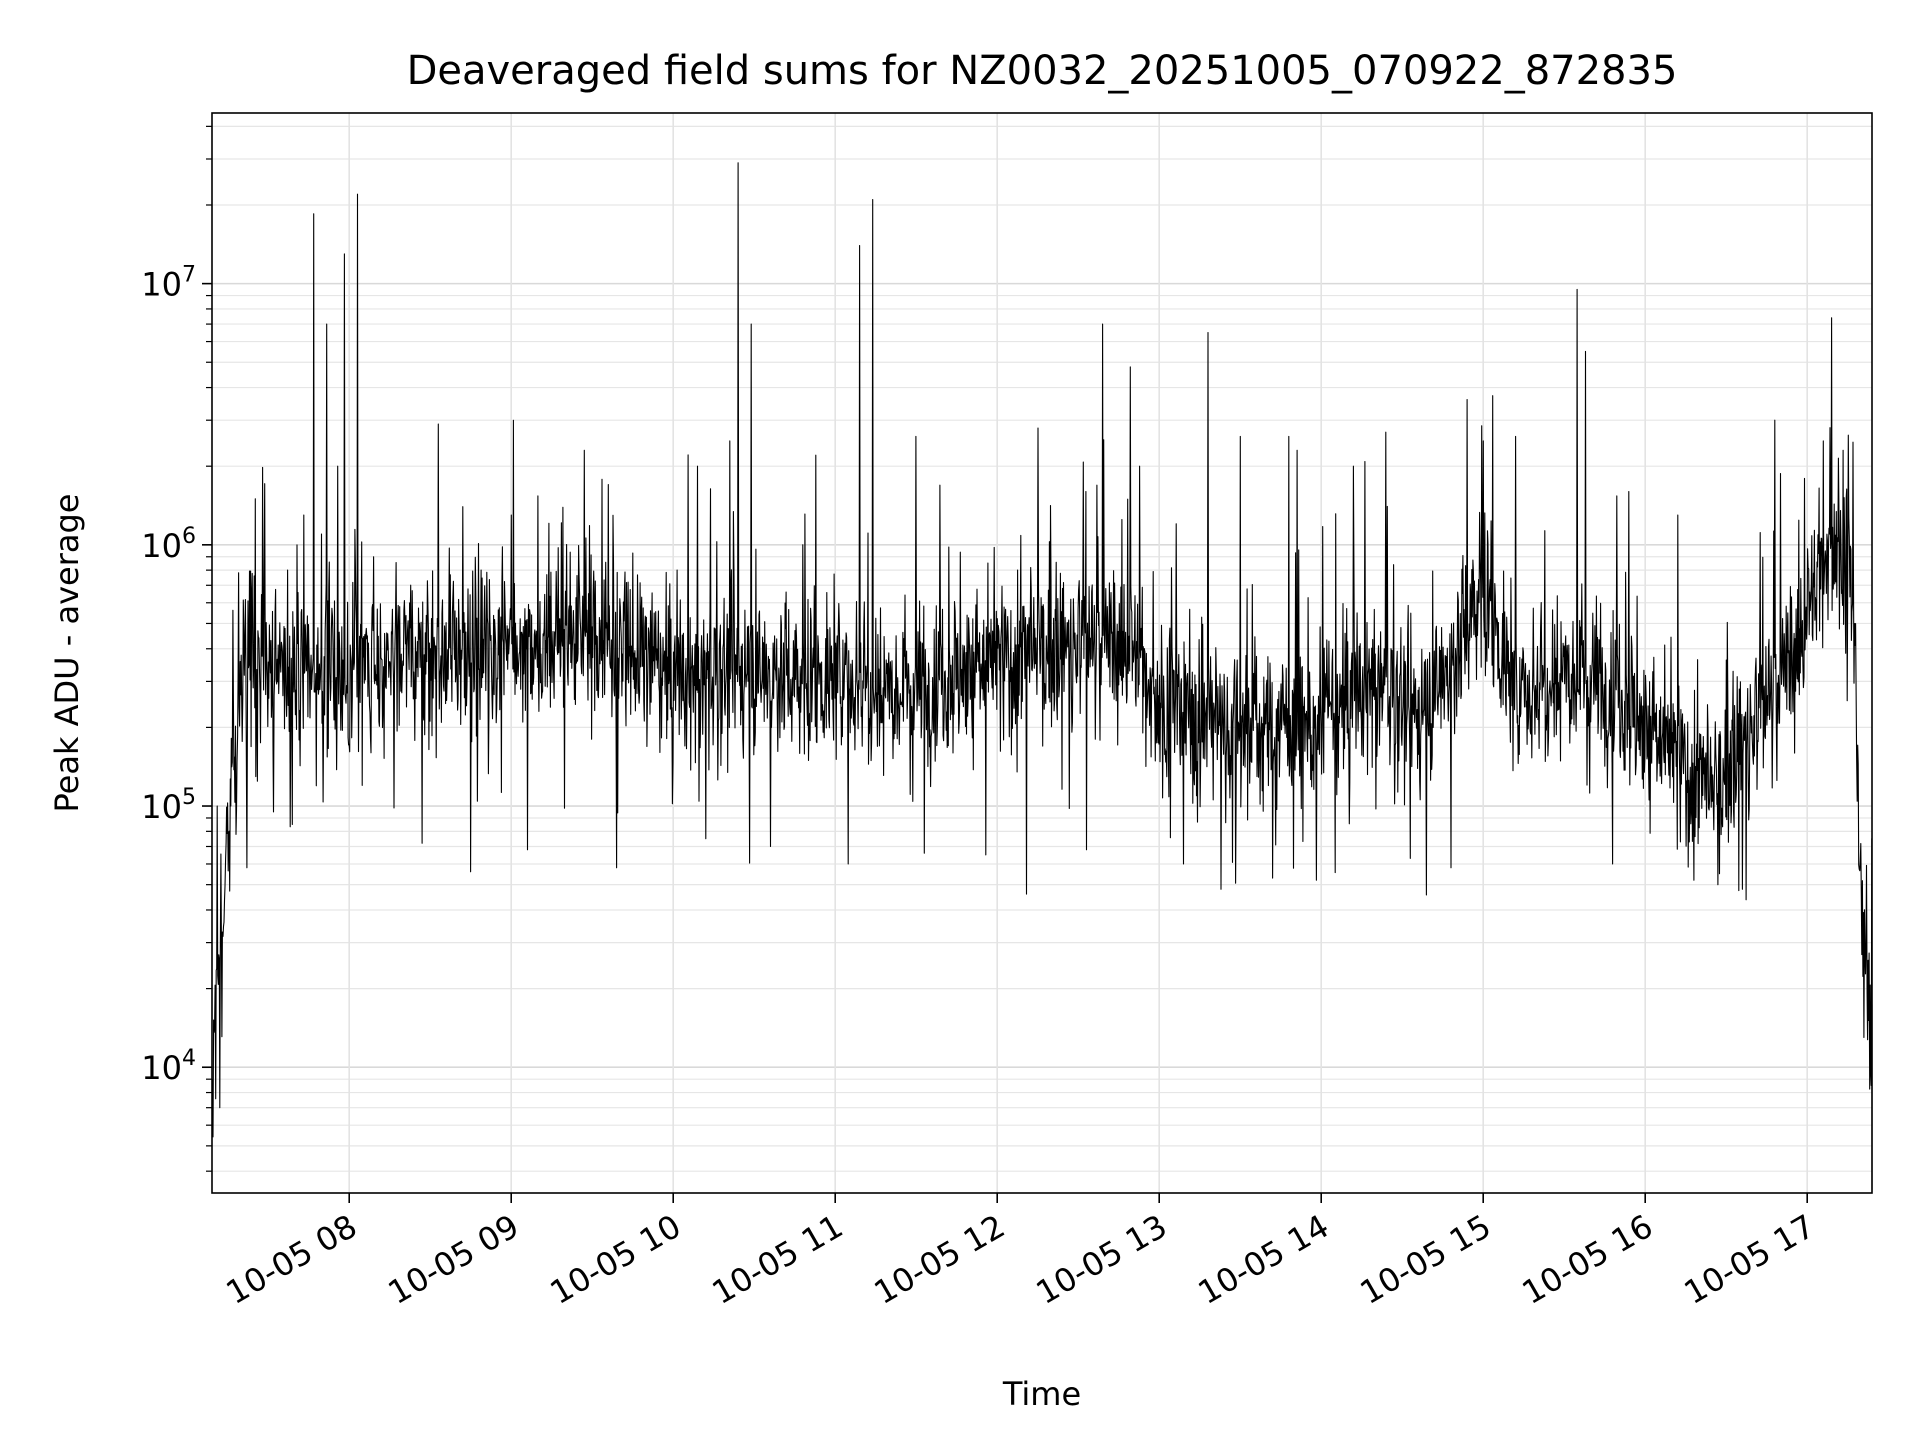 This screenshot has height=1440, width=1920. I want to click on x-axis-label: Time, so click(1041, 1394).